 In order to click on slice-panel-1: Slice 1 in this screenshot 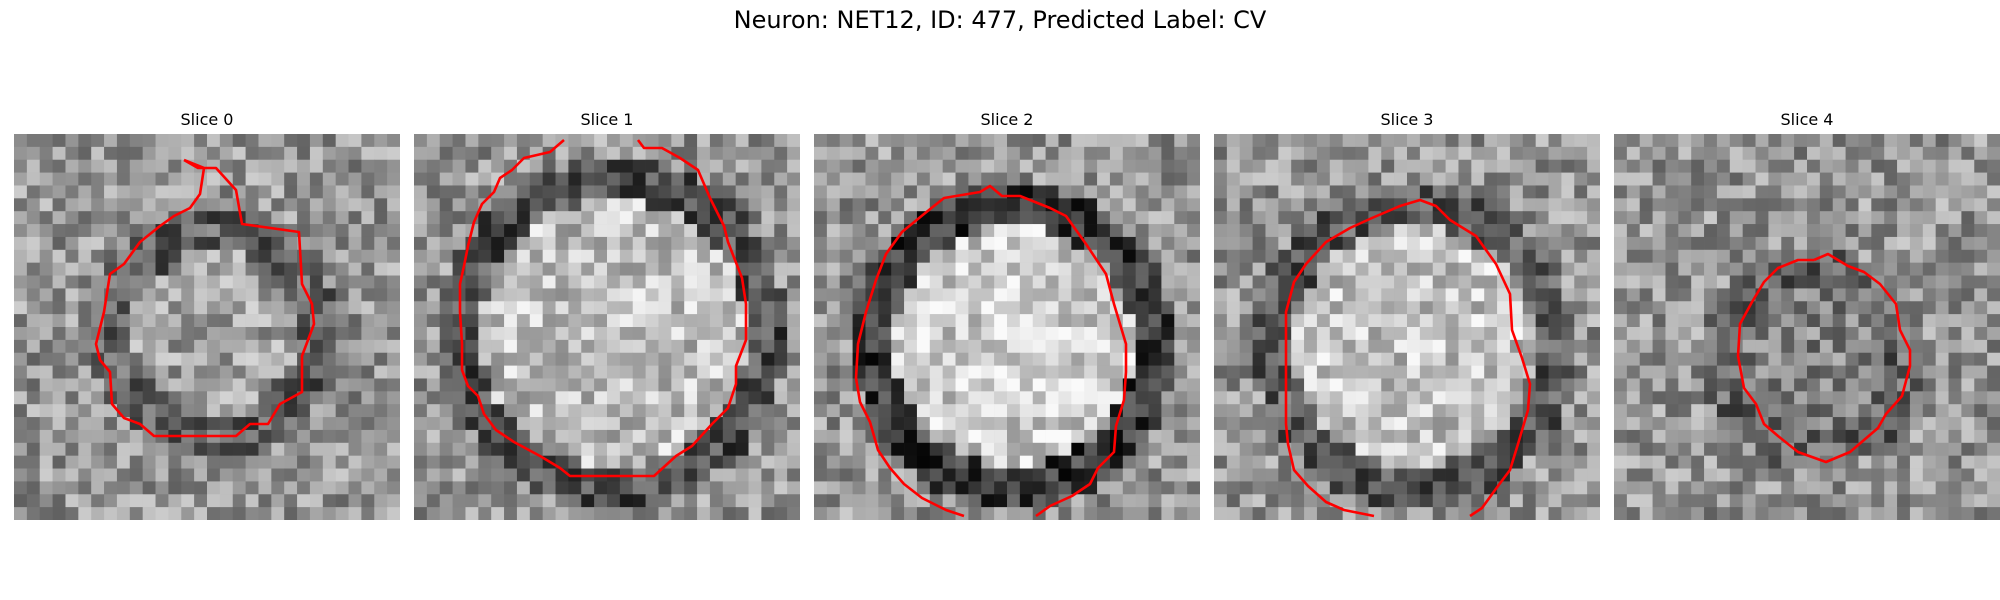, I will do `click(607, 314)`.